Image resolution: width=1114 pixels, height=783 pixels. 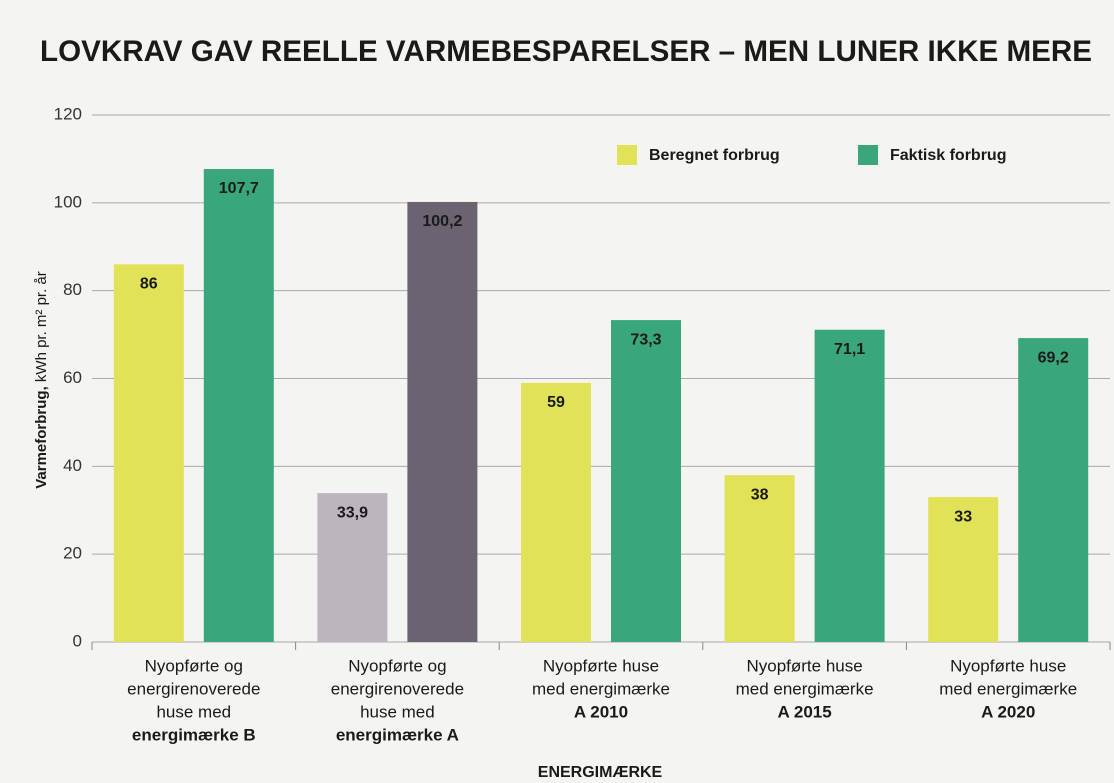 What do you see at coordinates (963, 516) in the screenshot?
I see `data-label: 33` at bounding box center [963, 516].